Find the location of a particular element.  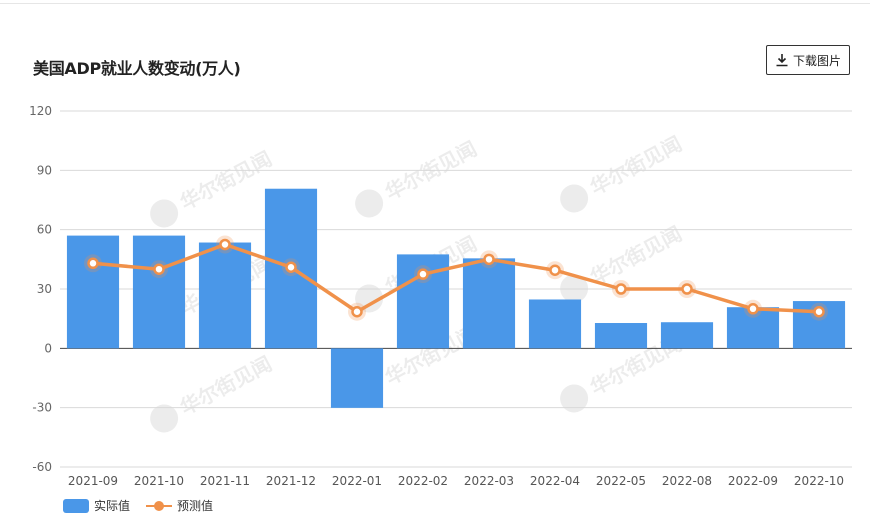

top-divider is located at coordinates (435, 3).